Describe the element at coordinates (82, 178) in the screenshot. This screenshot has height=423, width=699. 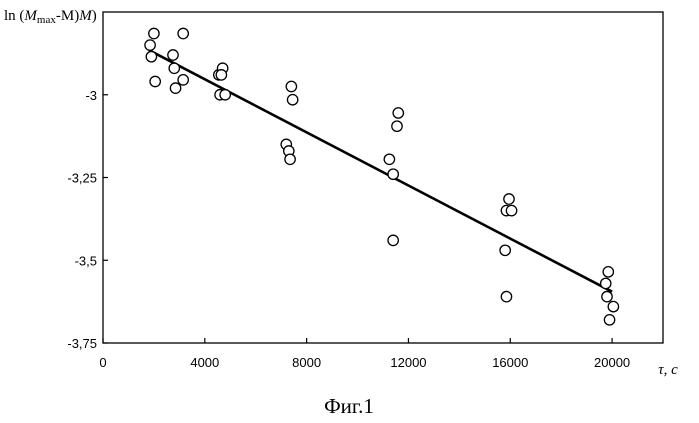
I see `y-tick-label: -3,25` at that location.